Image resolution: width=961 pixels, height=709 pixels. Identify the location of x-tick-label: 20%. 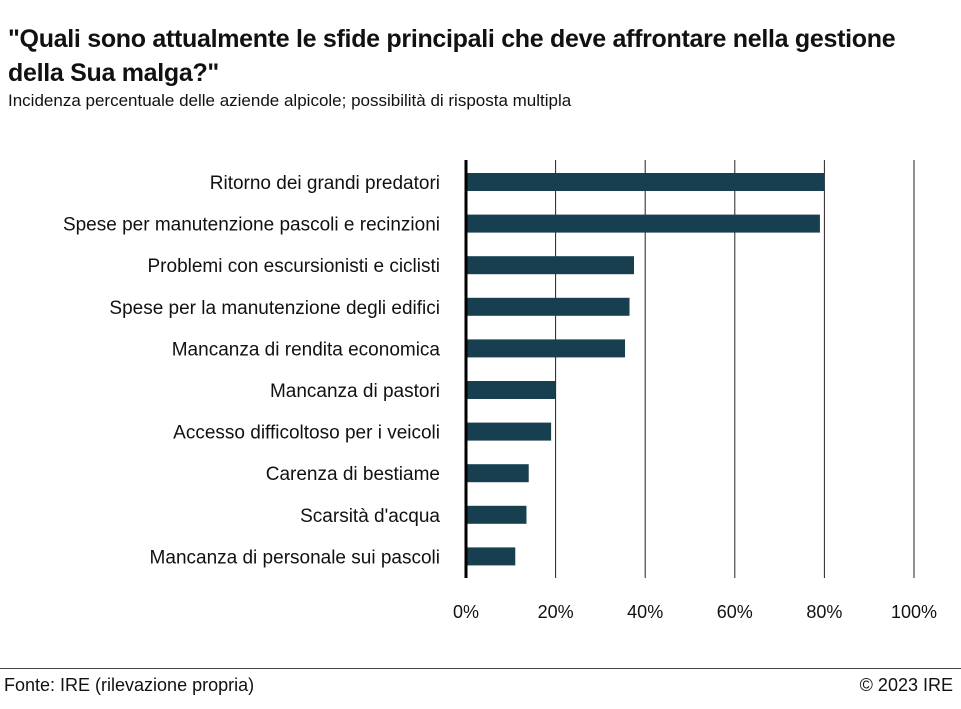
(556, 612).